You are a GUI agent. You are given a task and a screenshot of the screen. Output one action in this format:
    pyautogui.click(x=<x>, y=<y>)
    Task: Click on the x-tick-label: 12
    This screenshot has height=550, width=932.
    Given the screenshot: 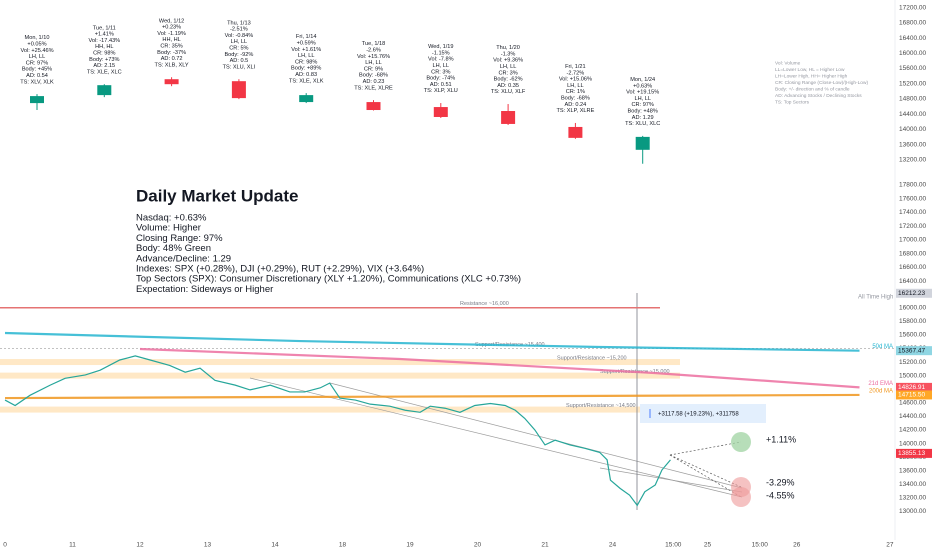 What is the action you would take?
    pyautogui.click(x=140, y=545)
    